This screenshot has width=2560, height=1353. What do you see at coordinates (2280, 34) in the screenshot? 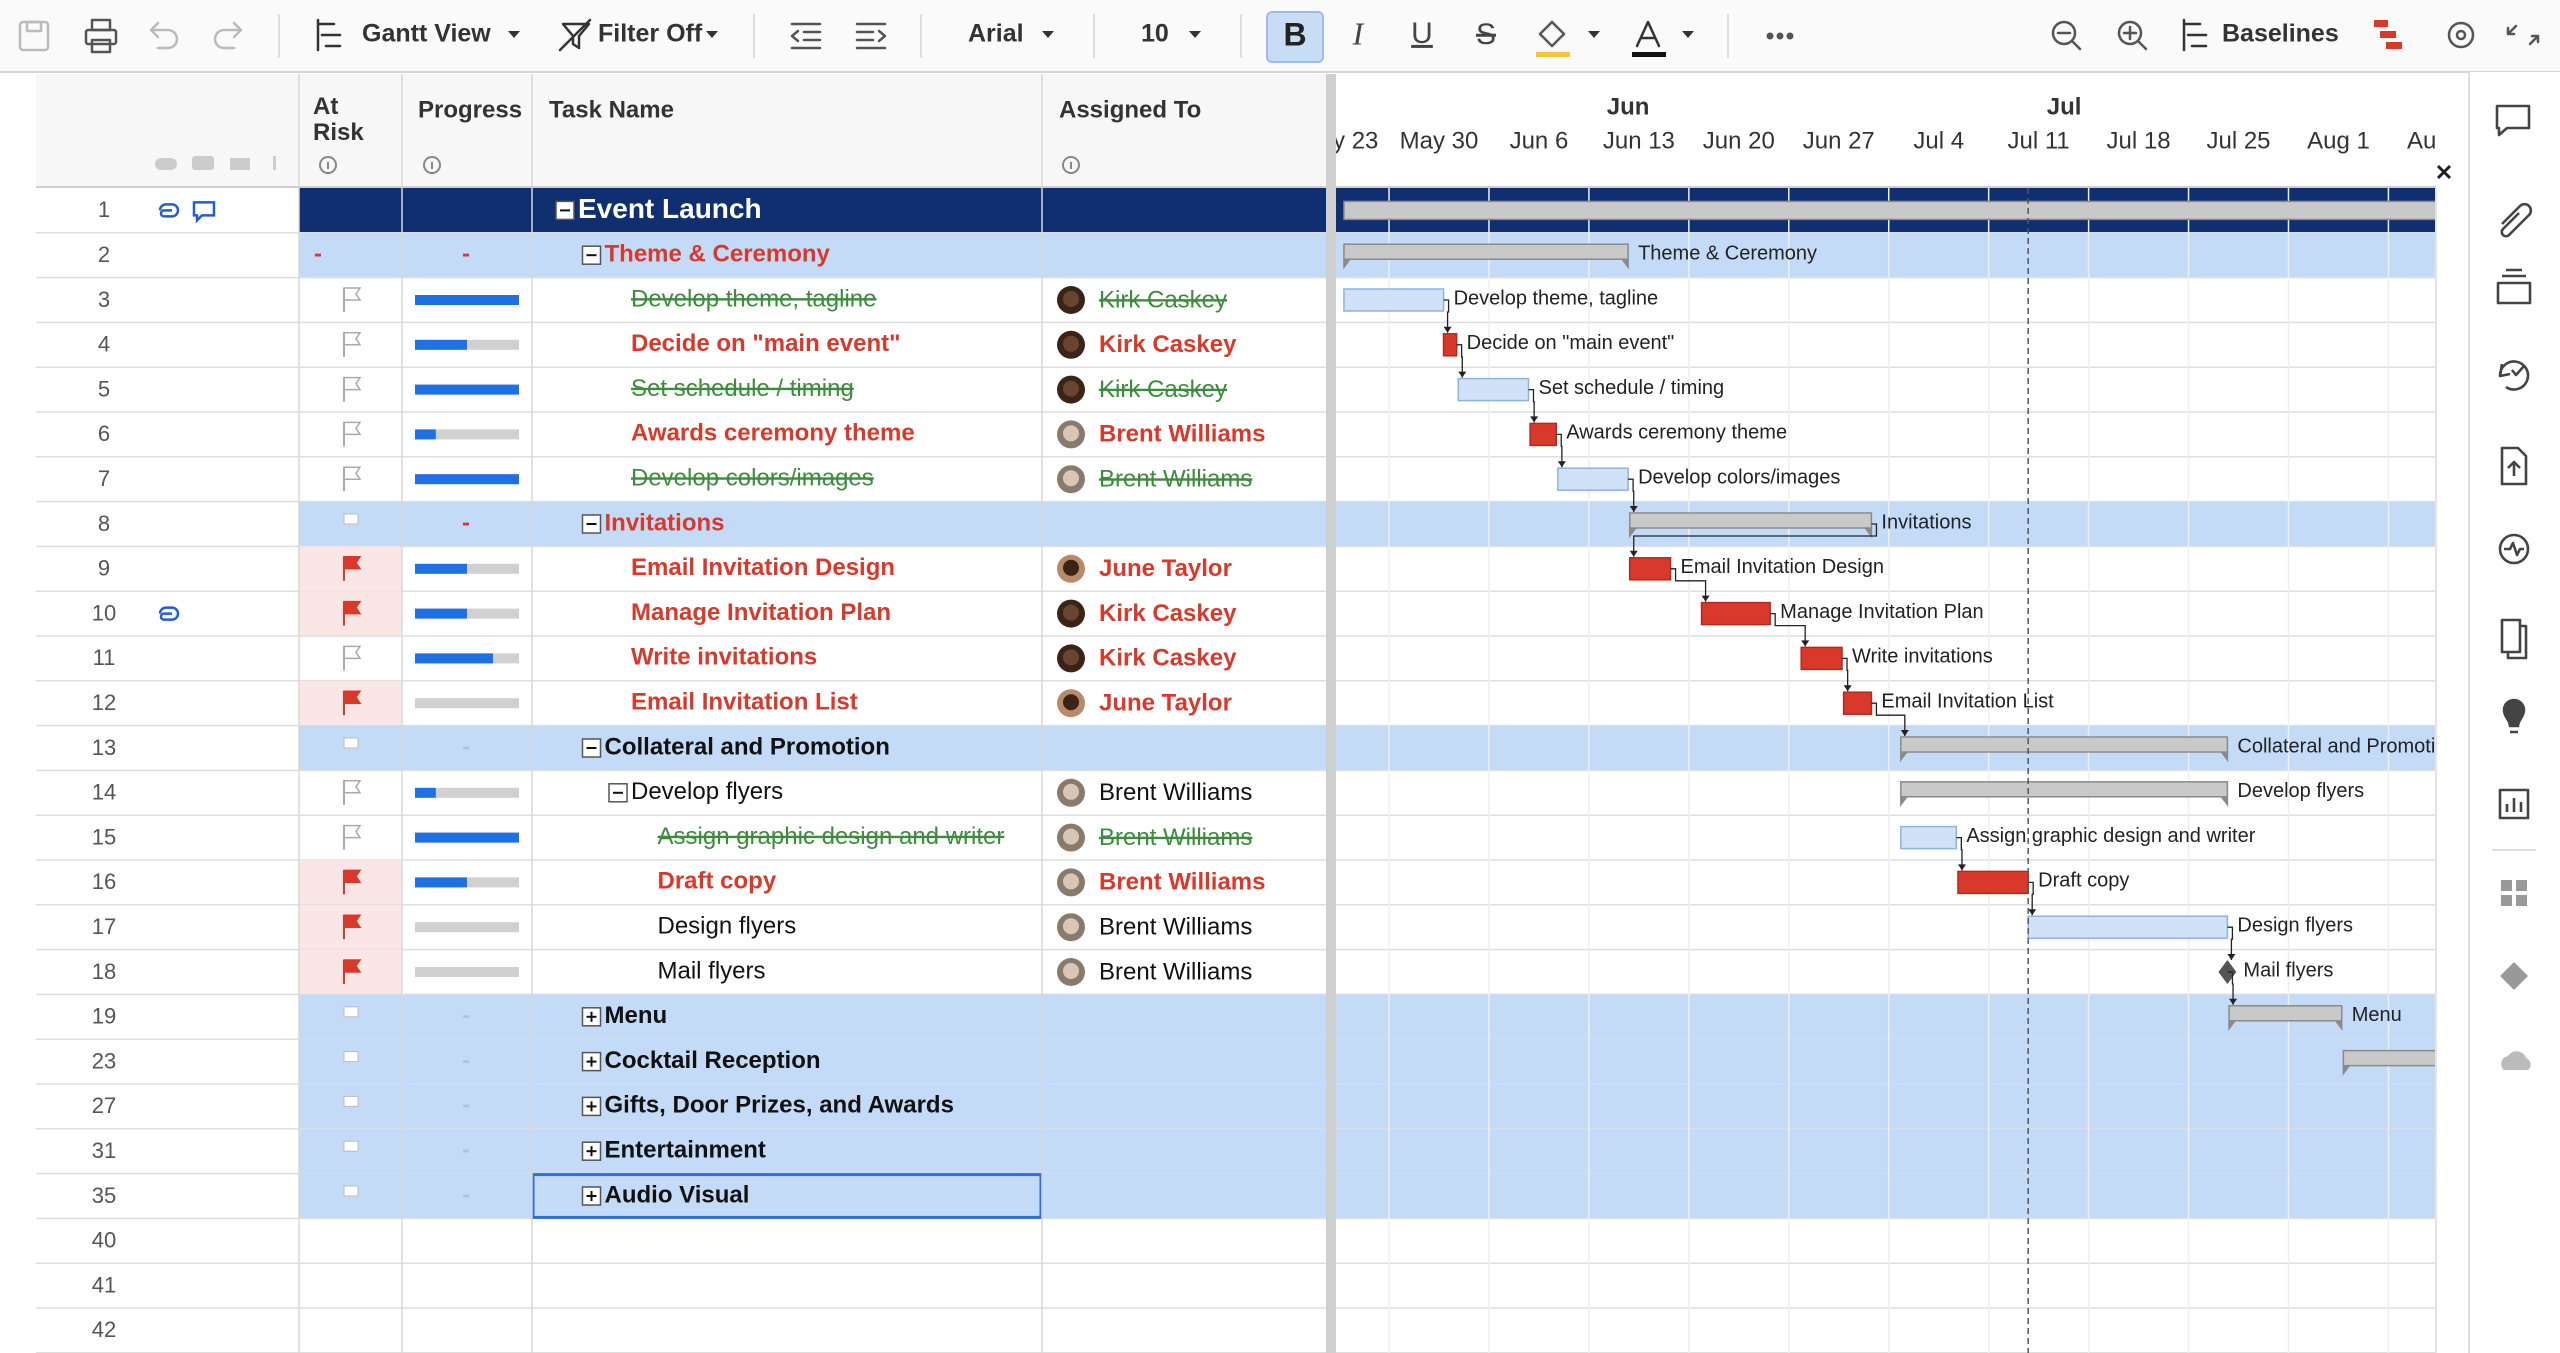
I see `baselines-button: Baselines` at bounding box center [2280, 34].